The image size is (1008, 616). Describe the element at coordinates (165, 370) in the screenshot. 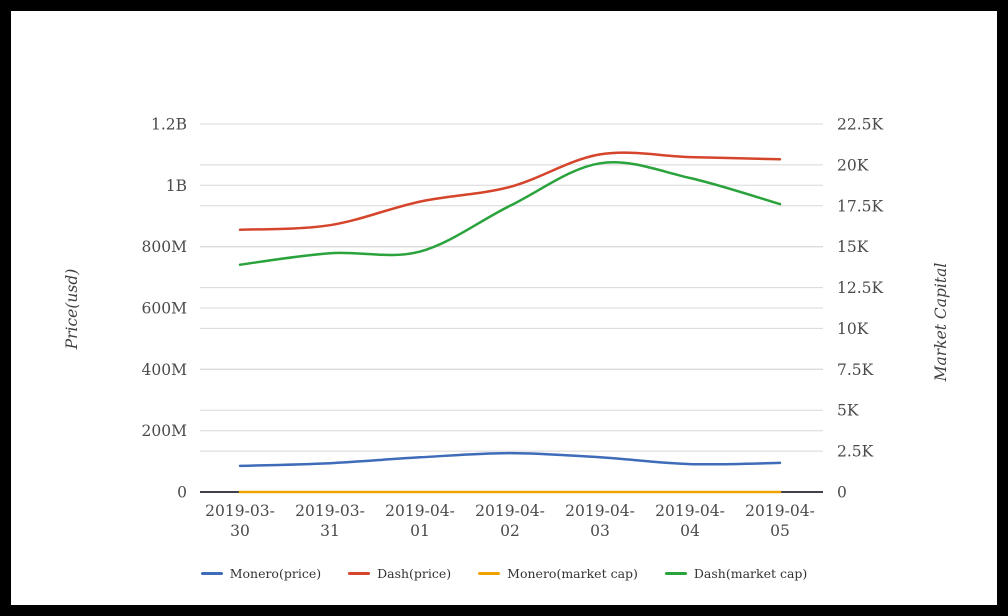

I see `tick-label: 400M` at that location.